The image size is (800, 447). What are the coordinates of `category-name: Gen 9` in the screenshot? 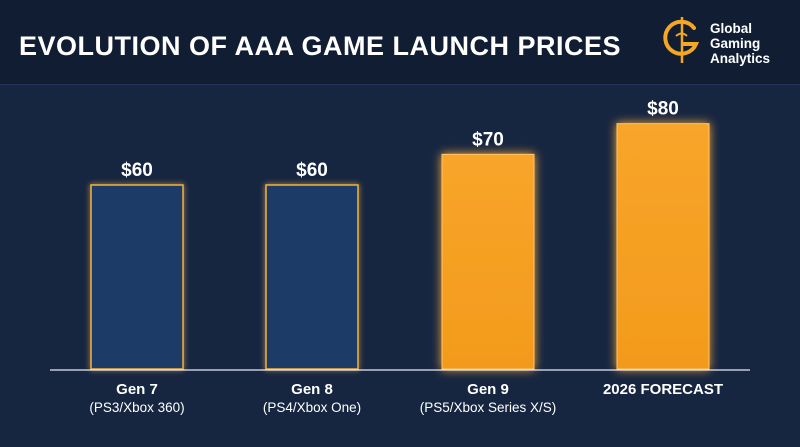 It's located at (488, 389).